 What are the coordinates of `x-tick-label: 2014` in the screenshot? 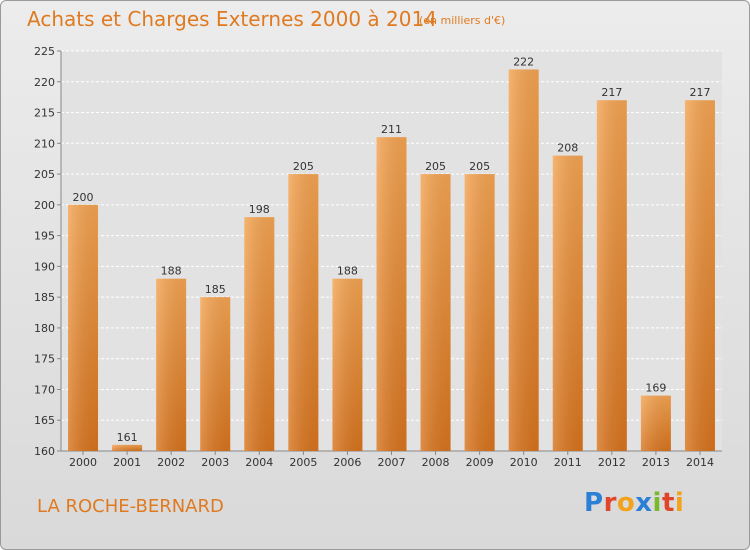 It's located at (700, 462).